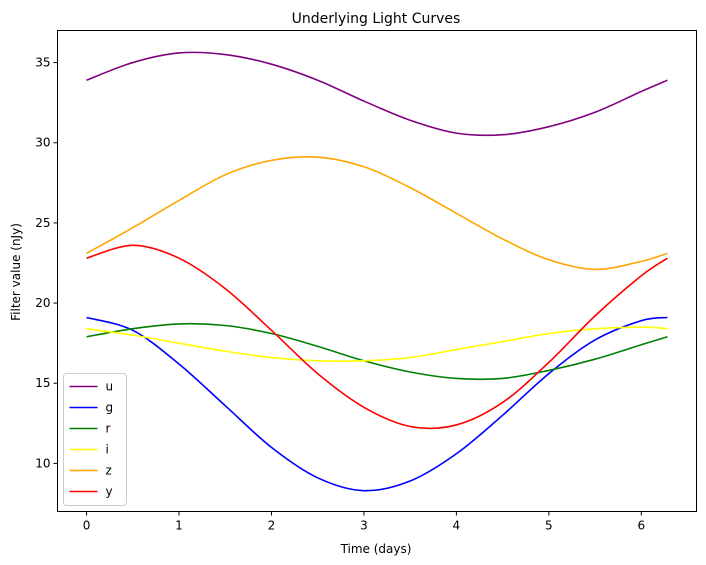 The image size is (706, 565). Describe the element at coordinates (46, 263) in the screenshot. I see `y-axis: 10 15 20 25 30 35` at that location.